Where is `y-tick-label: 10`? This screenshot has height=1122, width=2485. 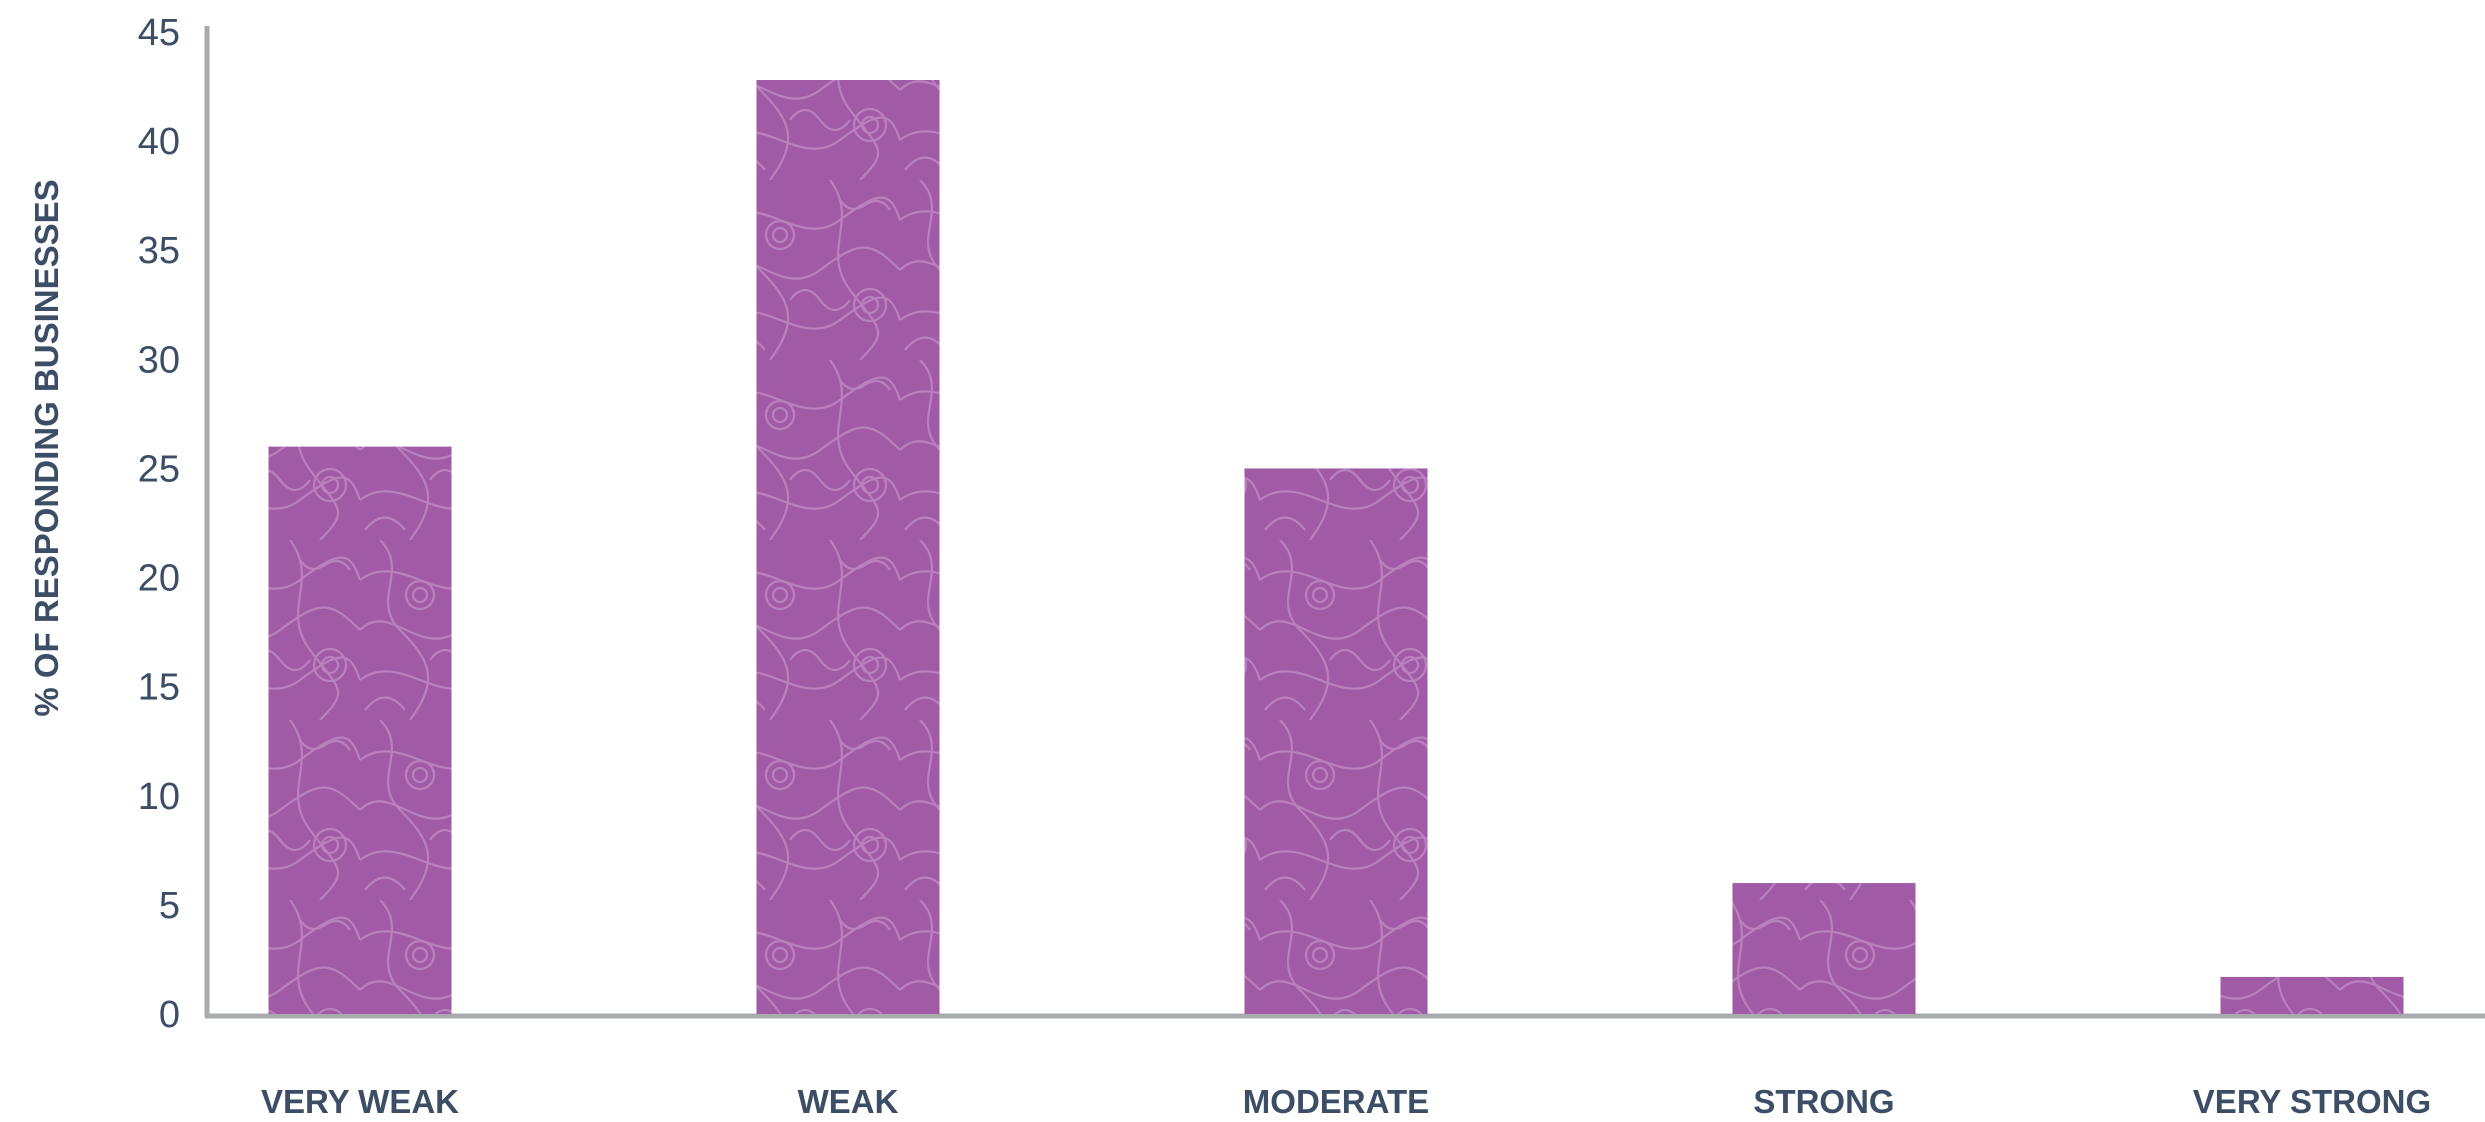 y-tick-label: 10 is located at coordinates (159, 797).